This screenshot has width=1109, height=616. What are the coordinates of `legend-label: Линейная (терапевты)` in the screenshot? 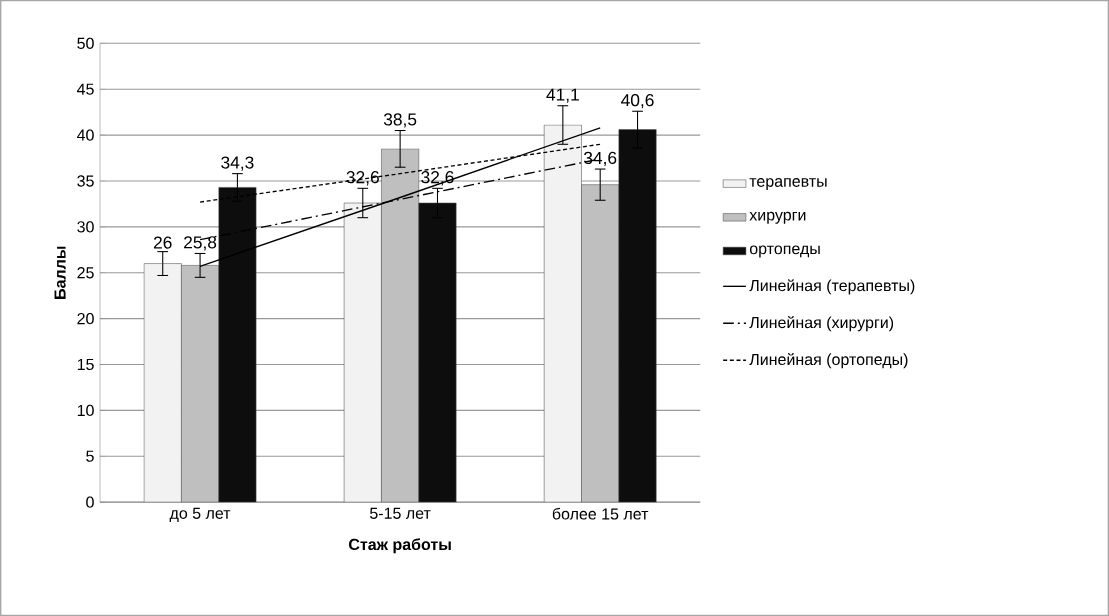 It's located at (832, 287).